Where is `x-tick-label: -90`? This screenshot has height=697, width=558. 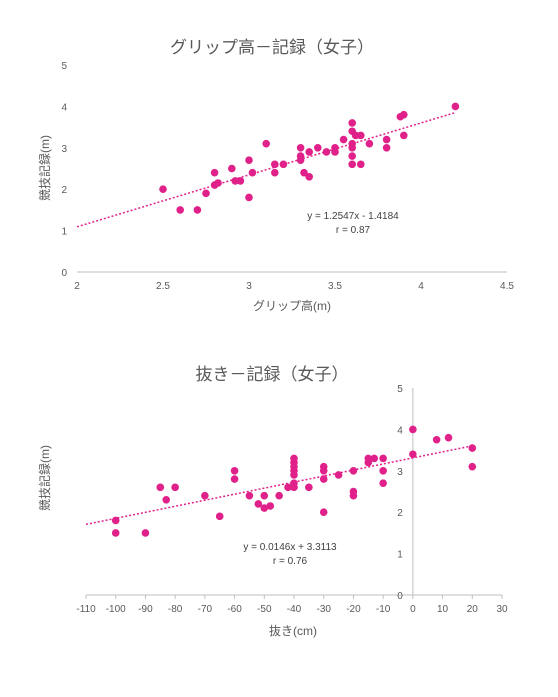
x-tick-label: -90 is located at coordinates (145, 609).